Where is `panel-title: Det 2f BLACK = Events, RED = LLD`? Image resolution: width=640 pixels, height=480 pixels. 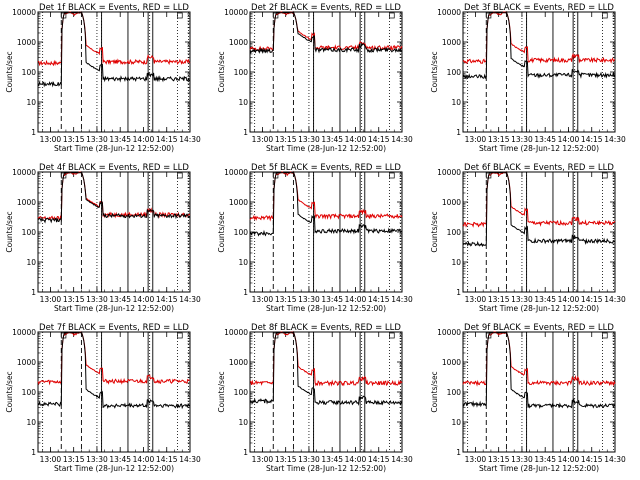 panel-title: Det 2f BLACK = Events, RED = LLD is located at coordinates (326, 8).